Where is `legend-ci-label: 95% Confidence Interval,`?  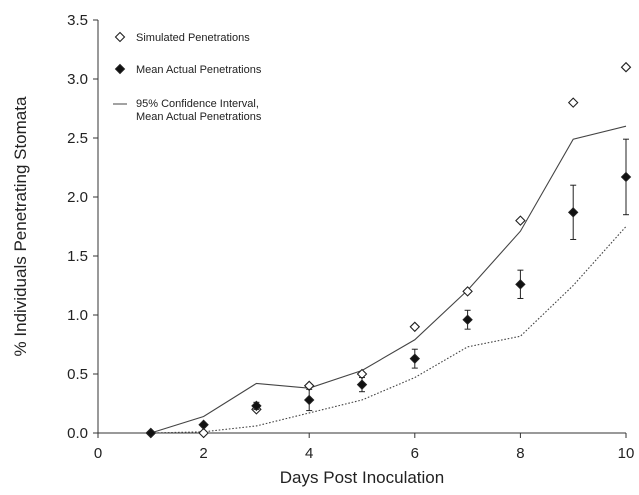
legend-ci-label: 95% Confidence Interval, is located at coordinates (197, 104).